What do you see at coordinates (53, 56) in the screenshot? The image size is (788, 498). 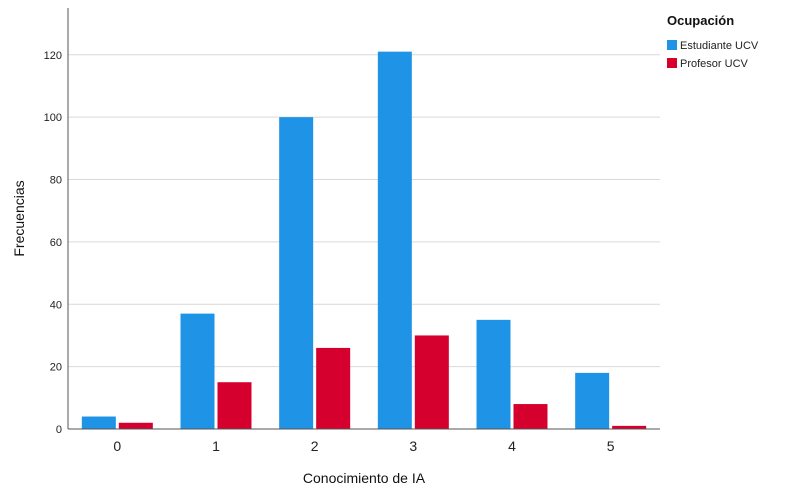 I see `y-tick-label: 120` at bounding box center [53, 56].